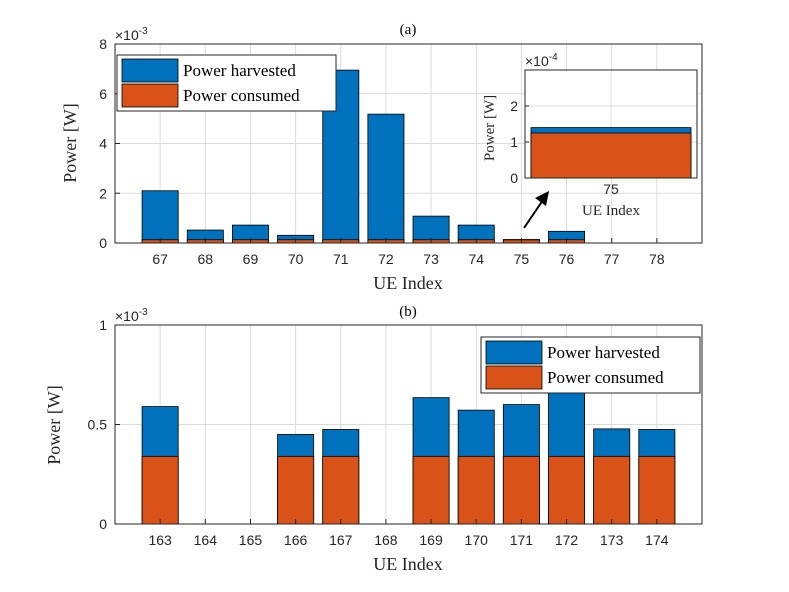  I want to click on inset-pointer-arrow, so click(536, 210).